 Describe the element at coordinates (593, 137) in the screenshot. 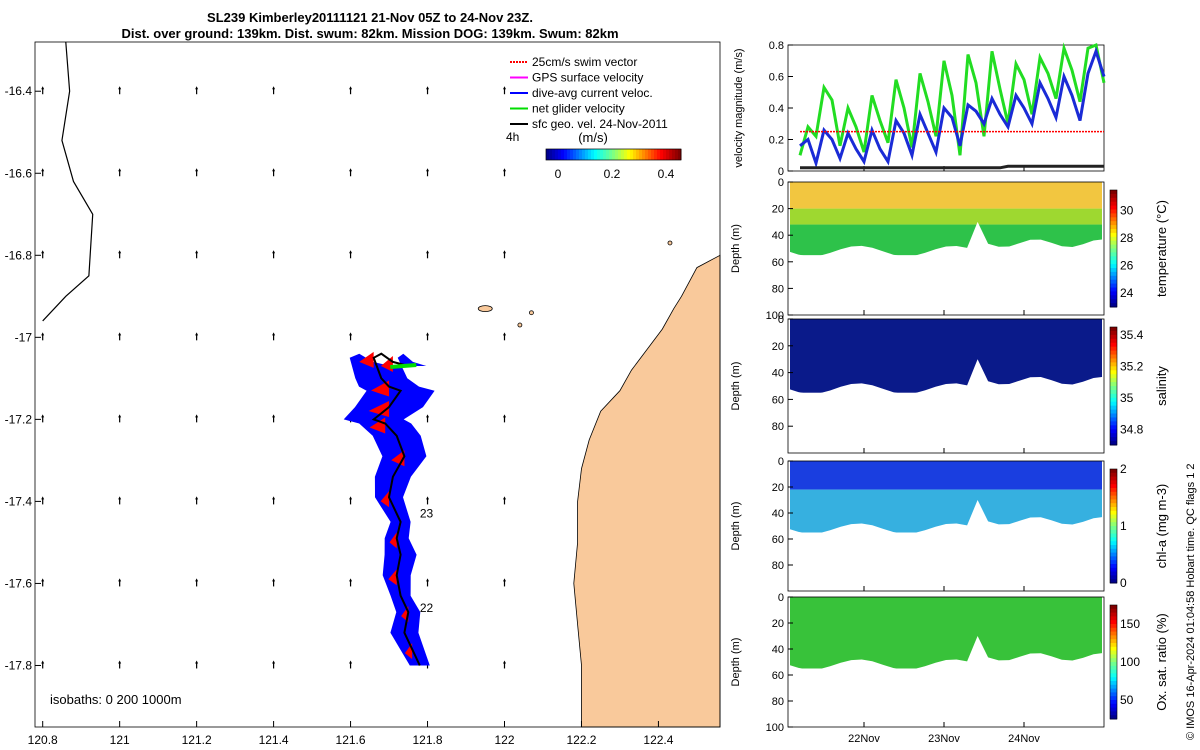

I see `map-colorbar-label: (m/s)` at that location.